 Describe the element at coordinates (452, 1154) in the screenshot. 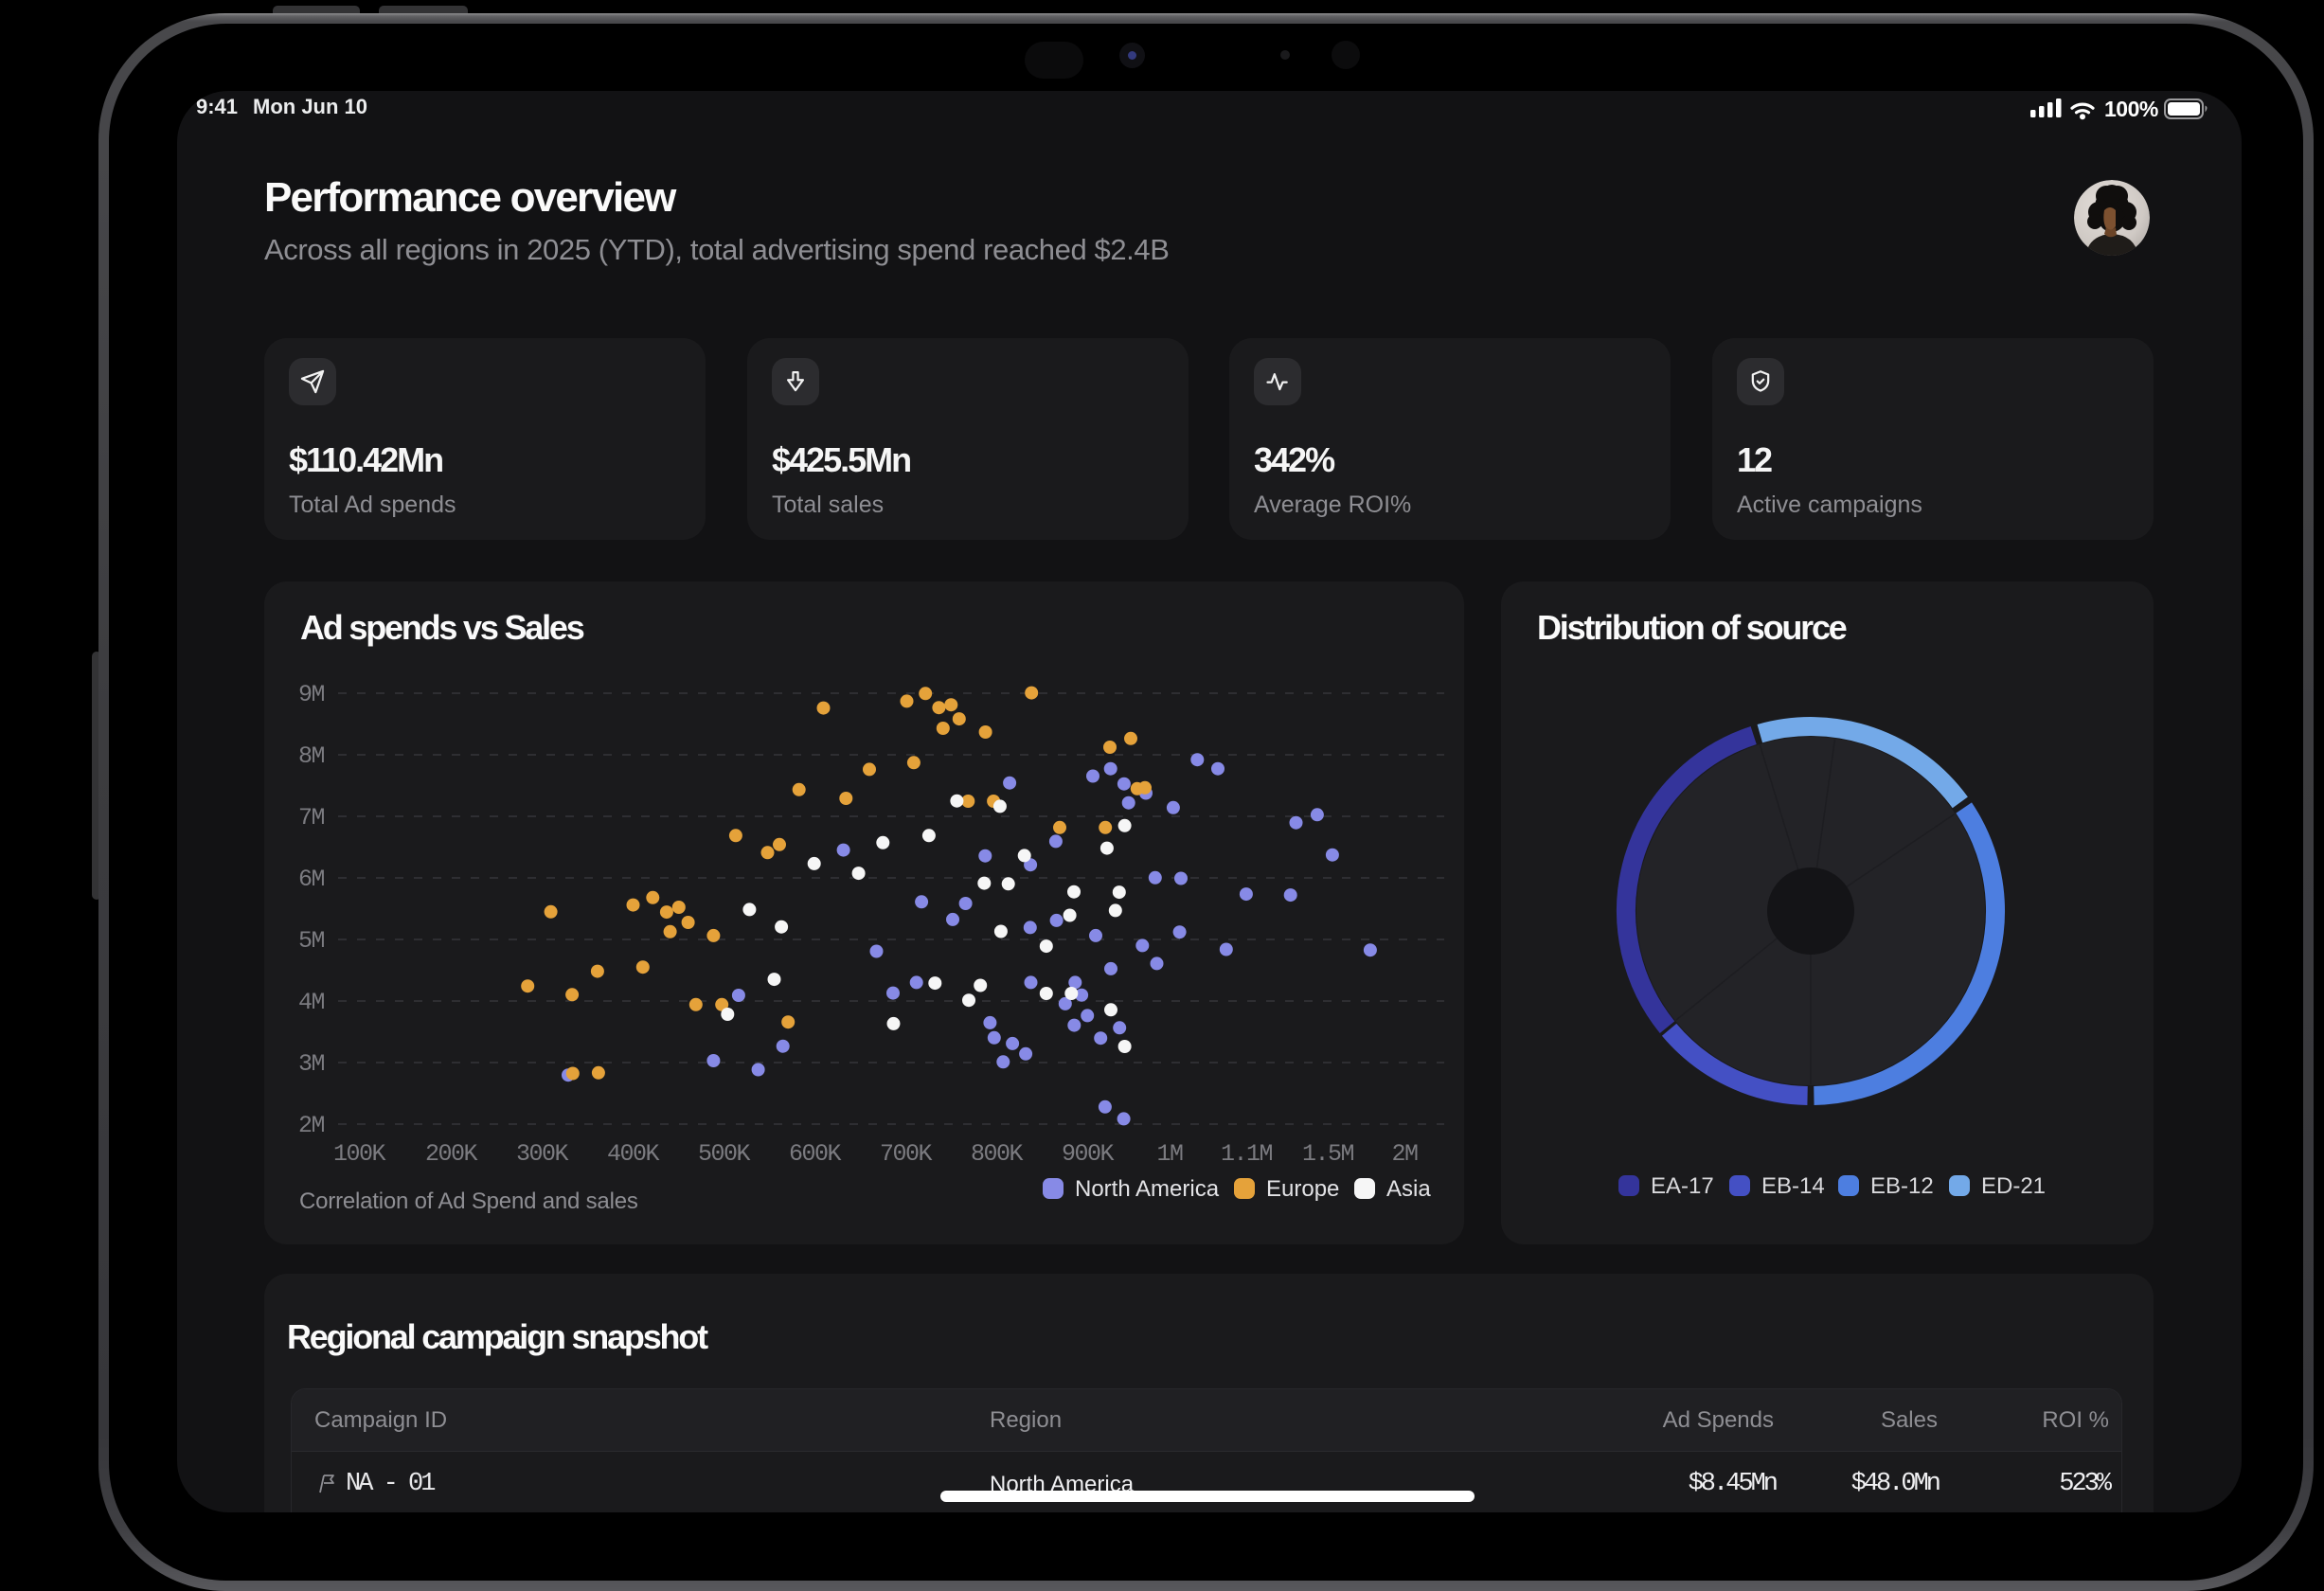

I see `svg-text: 200K` at that location.